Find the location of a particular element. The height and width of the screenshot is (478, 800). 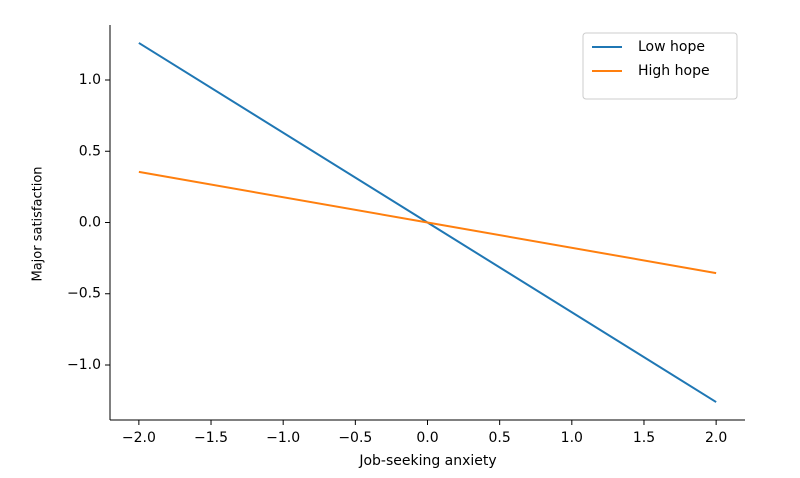

x-tick-label: −0.5 is located at coordinates (355, 438).